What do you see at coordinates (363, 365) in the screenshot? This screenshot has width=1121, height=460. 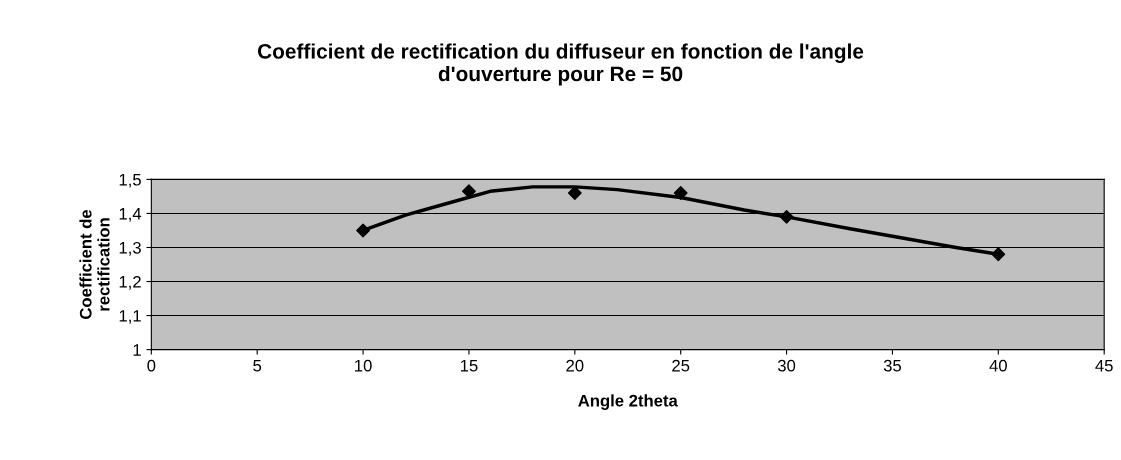 I see `x-tick-label: 10` at bounding box center [363, 365].